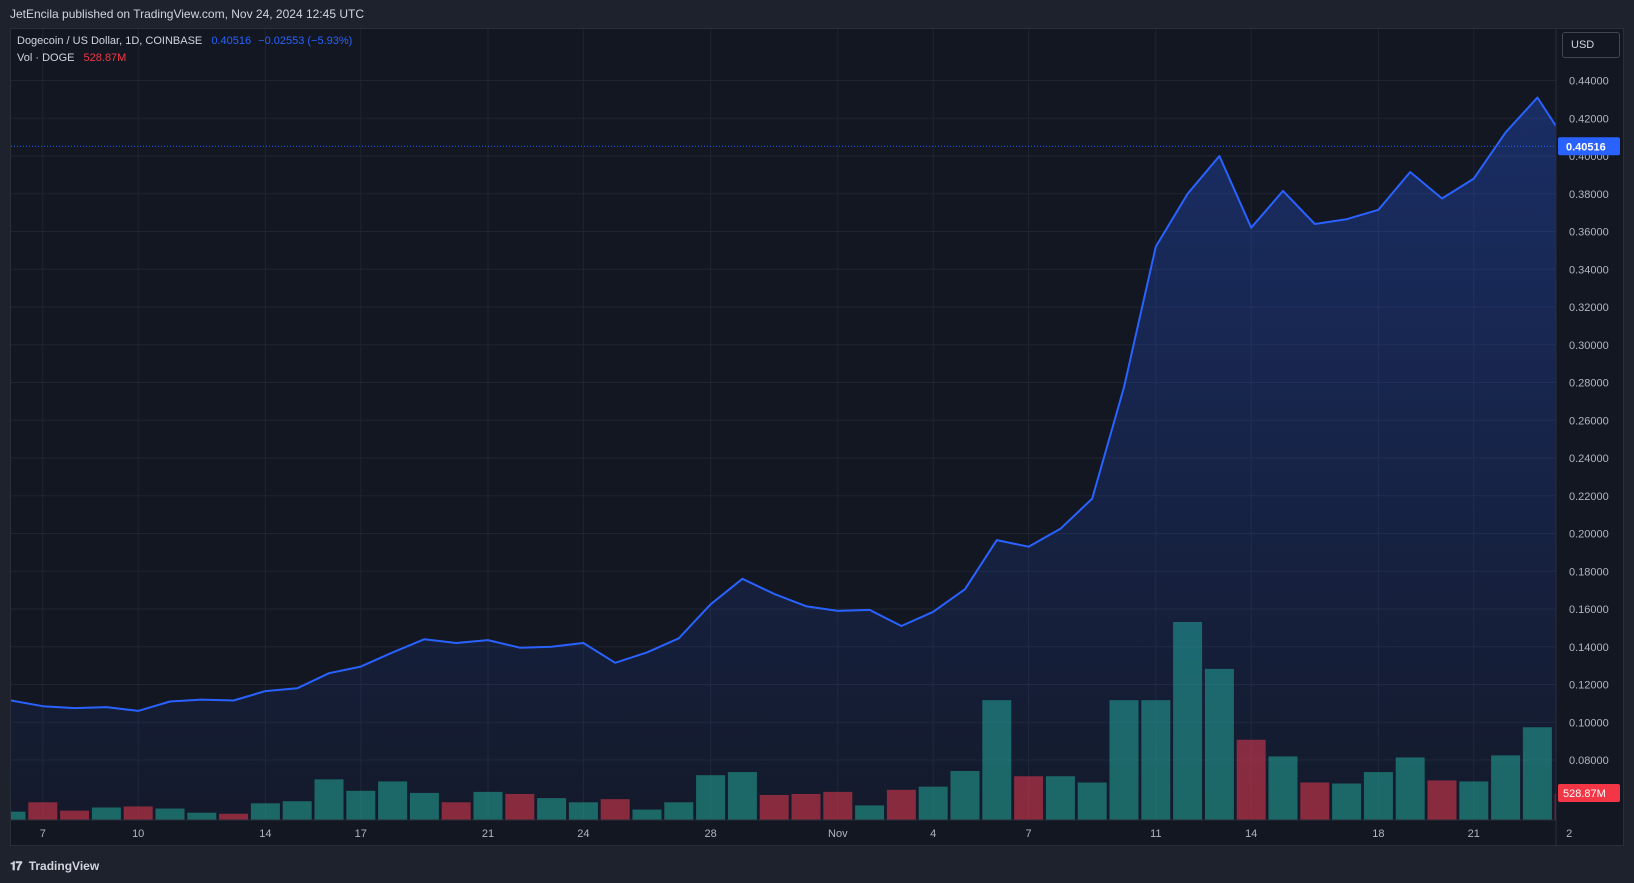  I want to click on x-tick-label: 18, so click(1378, 834).